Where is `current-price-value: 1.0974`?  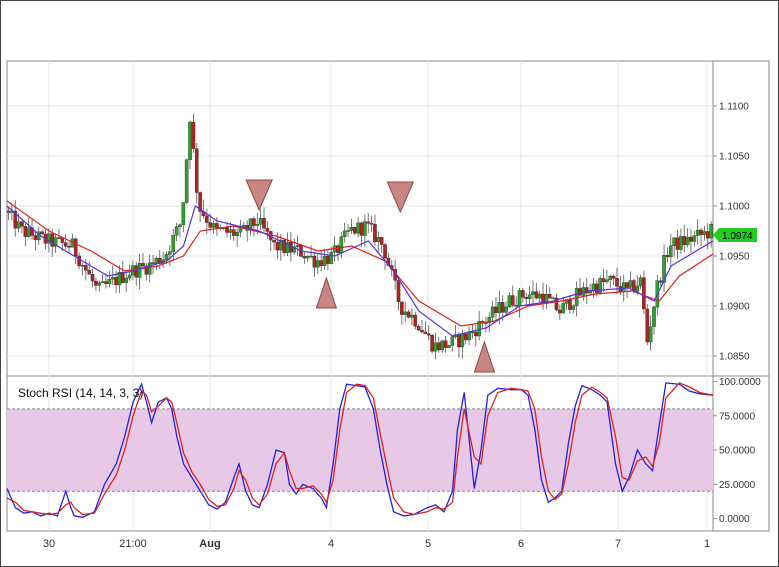 current-price-value: 1.0974 is located at coordinates (737, 236).